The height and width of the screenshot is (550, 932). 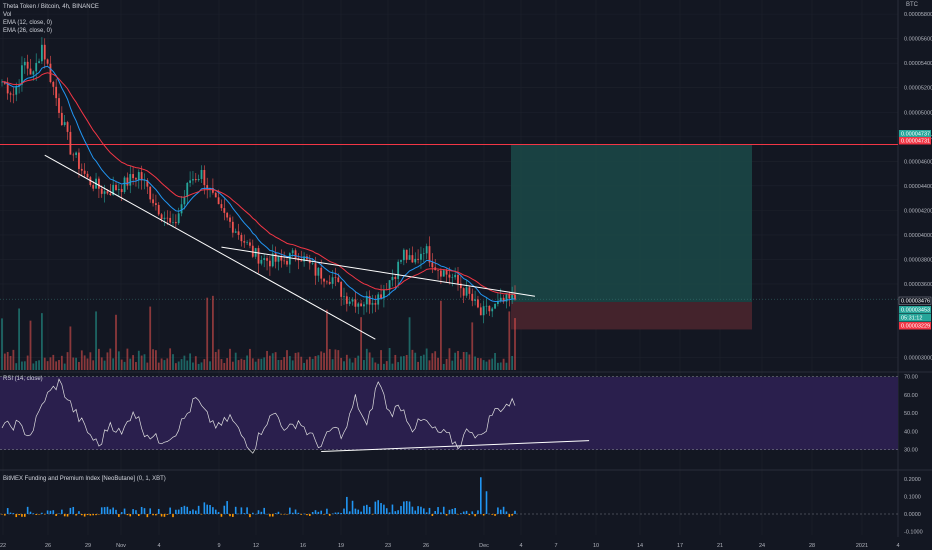 What do you see at coordinates (388, 546) in the screenshot?
I see `x-tick-label: 23` at bounding box center [388, 546].